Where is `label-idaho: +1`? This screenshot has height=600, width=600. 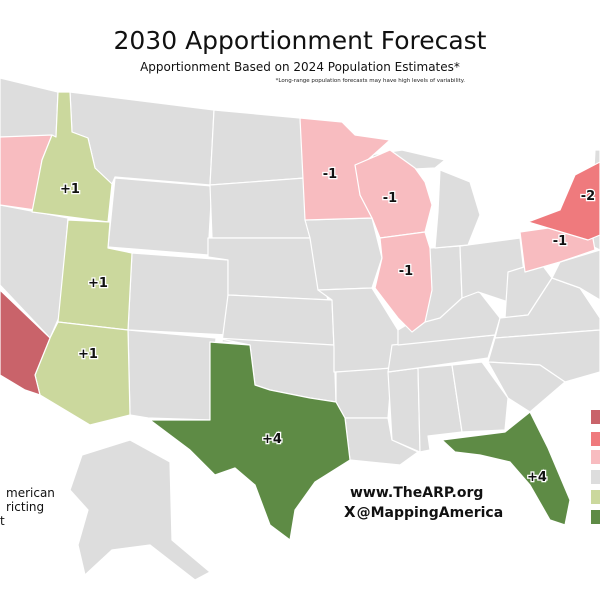 label-idaho: +1 is located at coordinates (70, 189).